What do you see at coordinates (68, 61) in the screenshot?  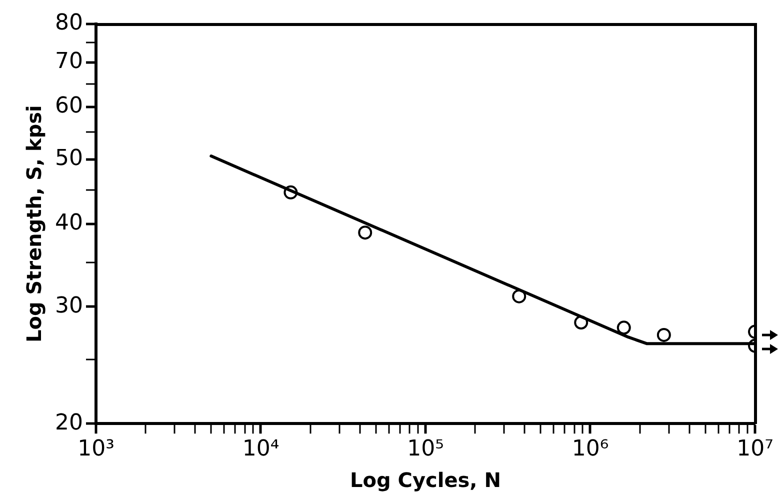 I see `y-tick-label: 70` at bounding box center [68, 61].